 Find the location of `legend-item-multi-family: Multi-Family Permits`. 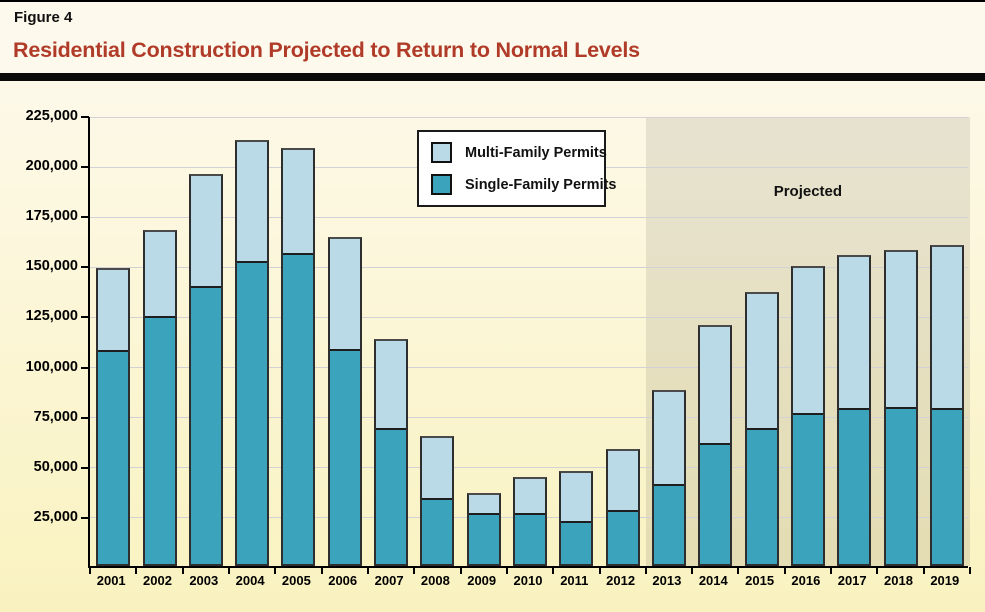

legend-item-multi-family: Multi-Family Permits is located at coordinates (519, 152).